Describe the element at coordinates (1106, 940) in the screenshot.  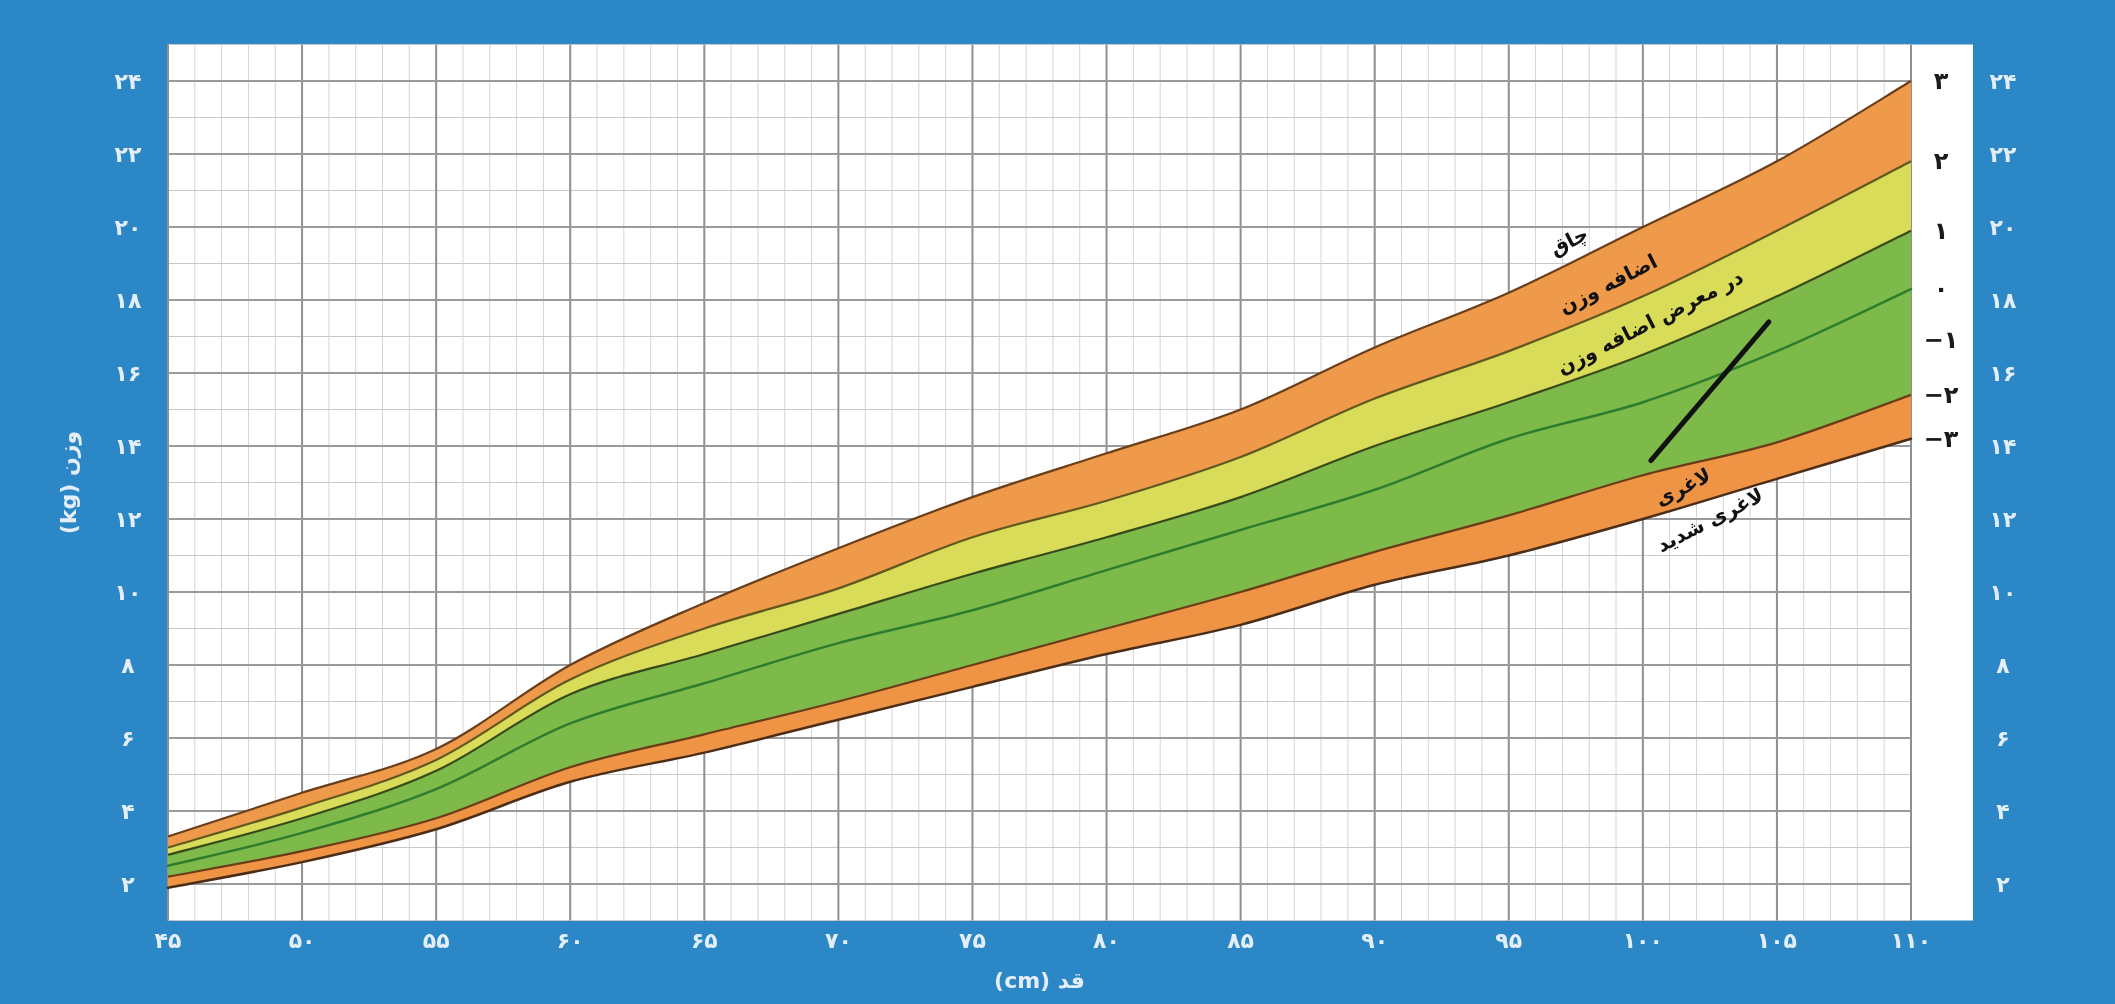
I see `x-tick-label: ۸۰` at that location.